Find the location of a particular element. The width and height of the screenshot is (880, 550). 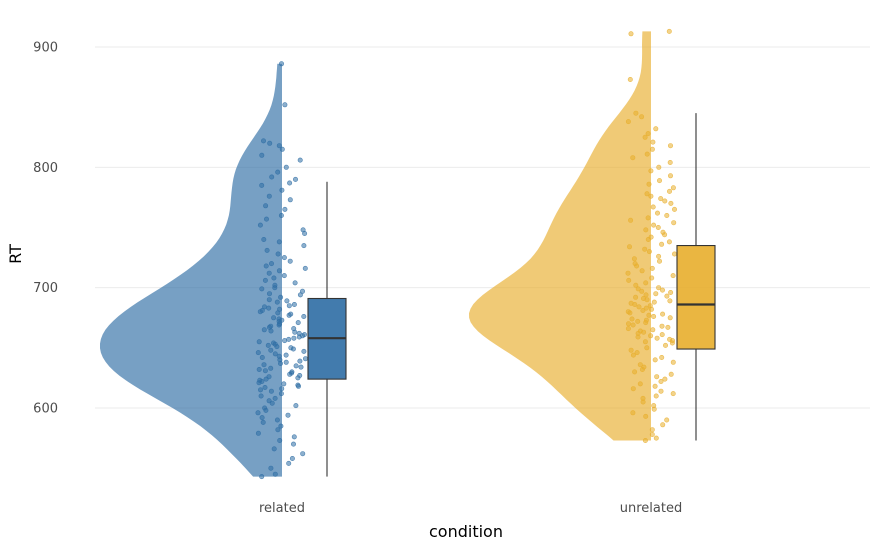

box-unrelated is located at coordinates (696, 297).